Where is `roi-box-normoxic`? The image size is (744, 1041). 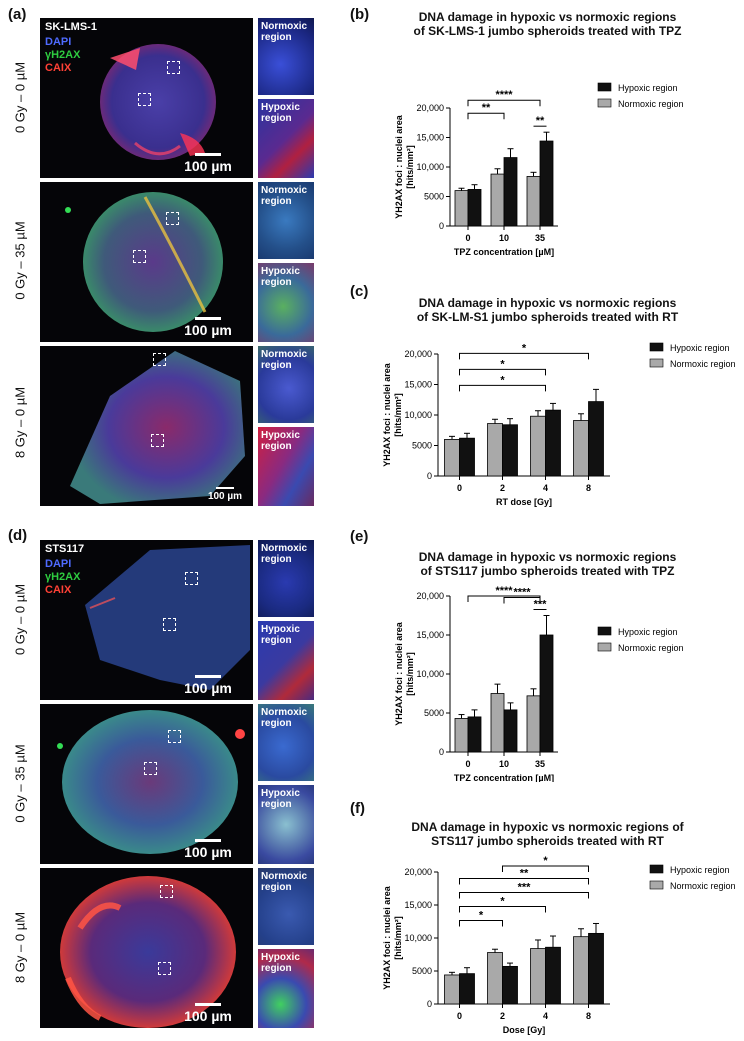 roi-box-normoxic is located at coordinates (166, 891).